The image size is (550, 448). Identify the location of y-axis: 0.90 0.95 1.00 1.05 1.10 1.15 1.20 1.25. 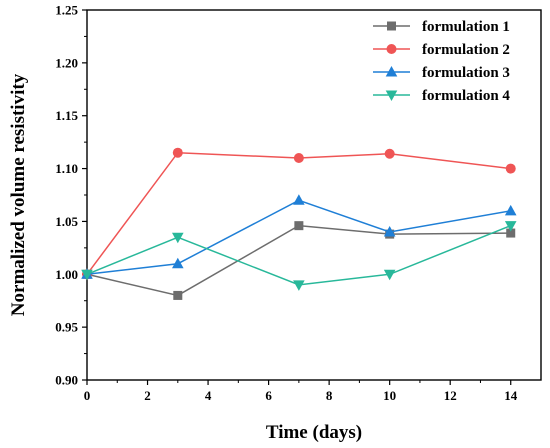
(71, 195).